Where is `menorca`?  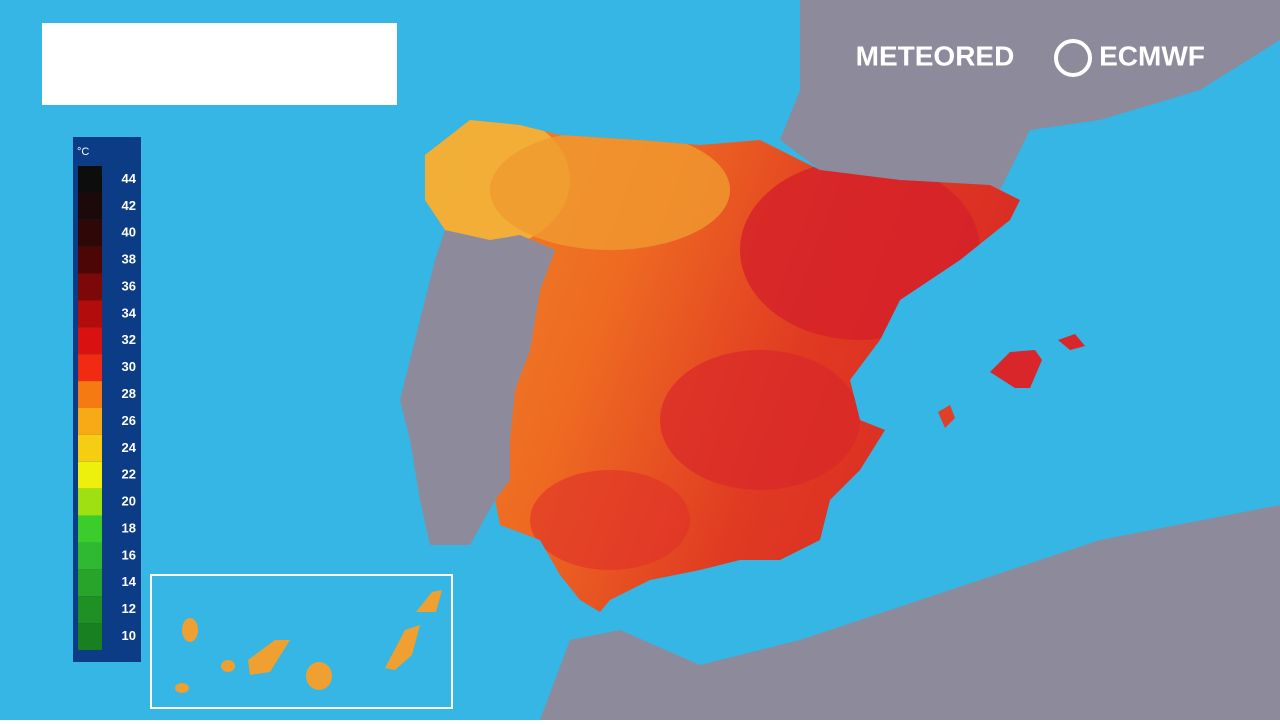
menorca is located at coordinates (1071, 342).